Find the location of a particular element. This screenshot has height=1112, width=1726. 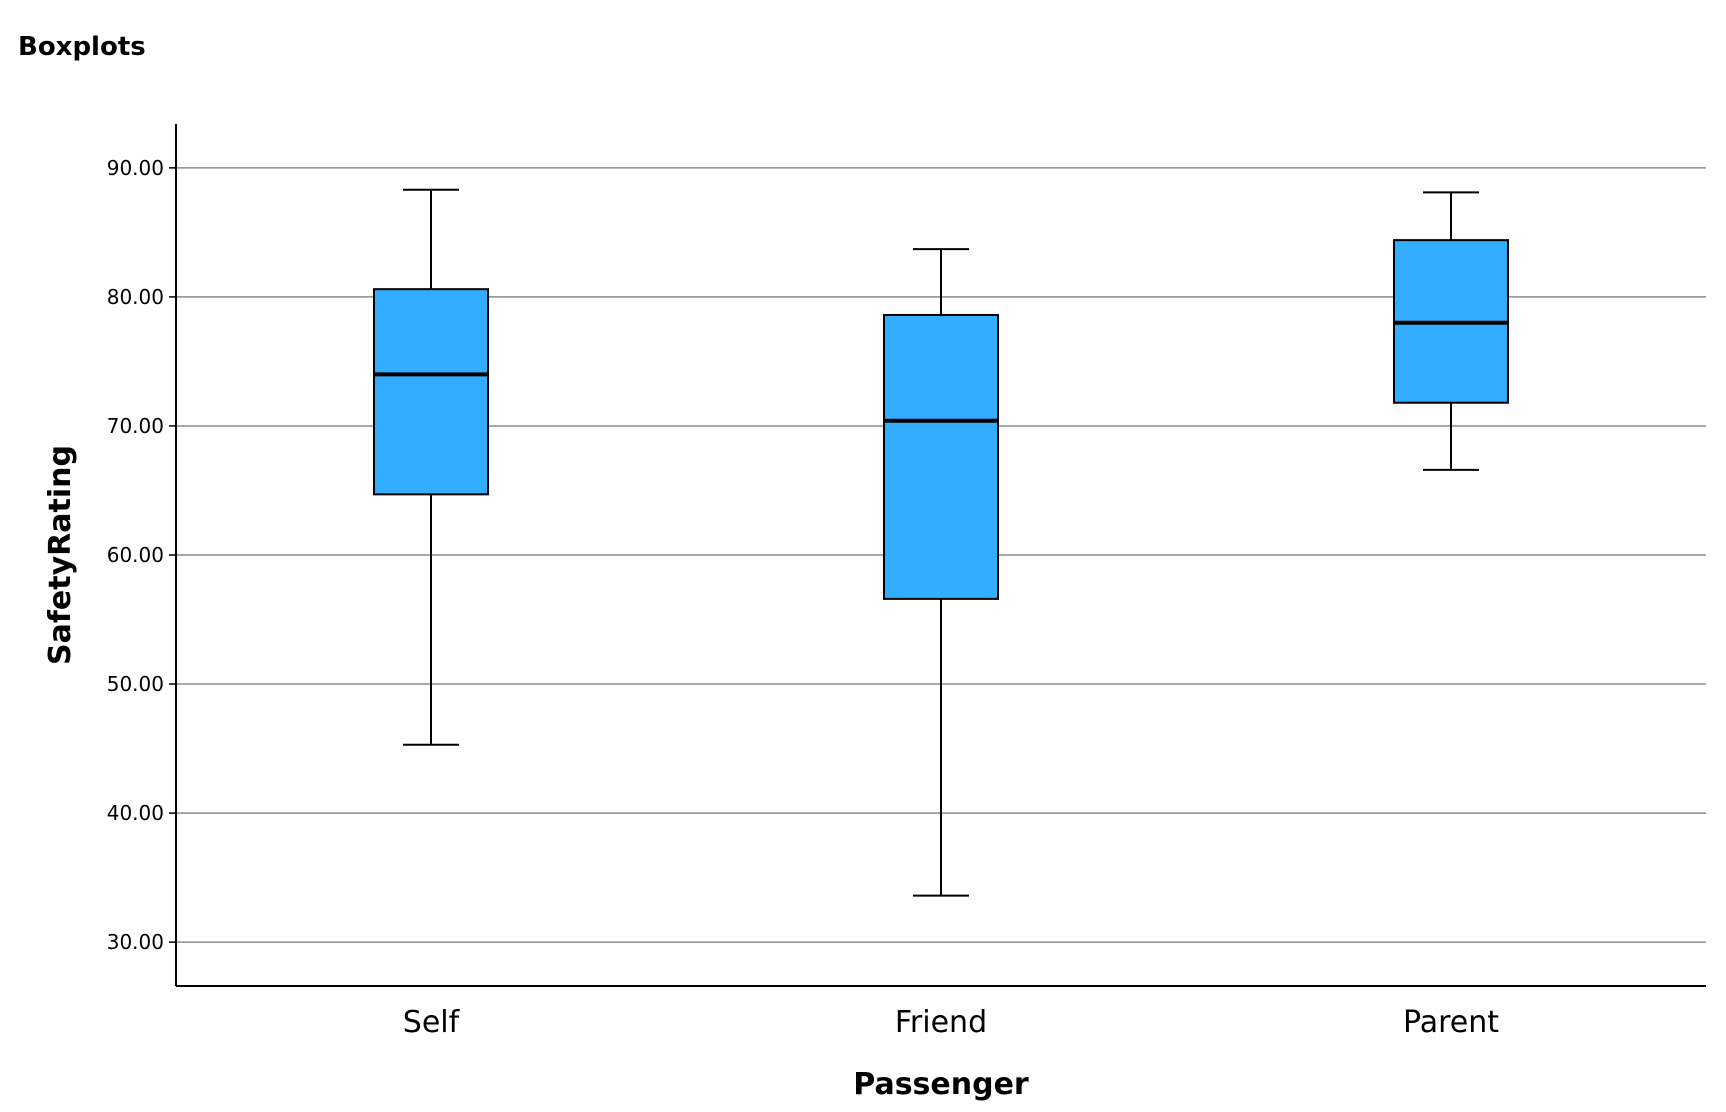

y-tick-label: 40.00 is located at coordinates (135, 813).